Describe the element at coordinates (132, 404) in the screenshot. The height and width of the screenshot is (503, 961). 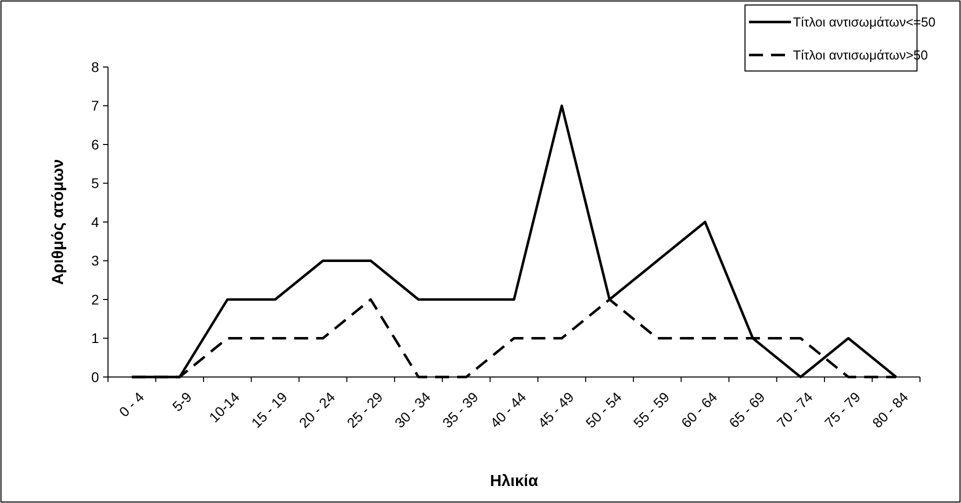
I see `x-tick-label: 0 - 4` at that location.